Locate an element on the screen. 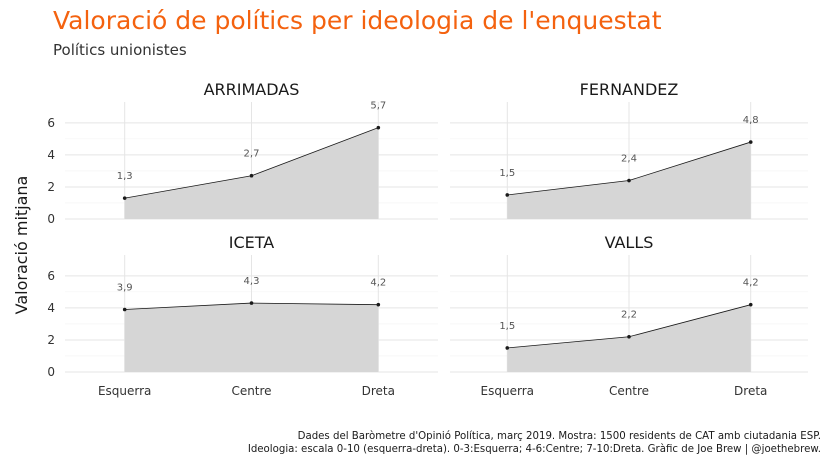  data-label-arrimadas-centre: 2,7 is located at coordinates (252, 154).